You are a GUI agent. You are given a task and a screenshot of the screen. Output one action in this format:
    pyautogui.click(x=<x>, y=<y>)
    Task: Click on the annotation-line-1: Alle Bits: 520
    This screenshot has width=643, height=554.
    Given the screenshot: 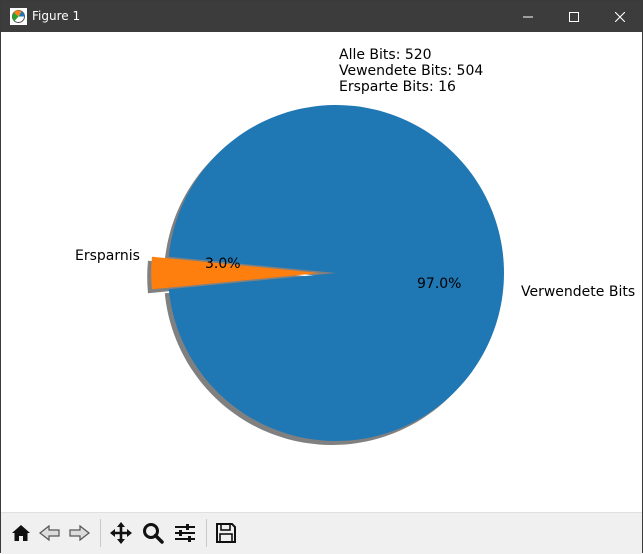 What is the action you would take?
    pyautogui.click(x=385, y=55)
    